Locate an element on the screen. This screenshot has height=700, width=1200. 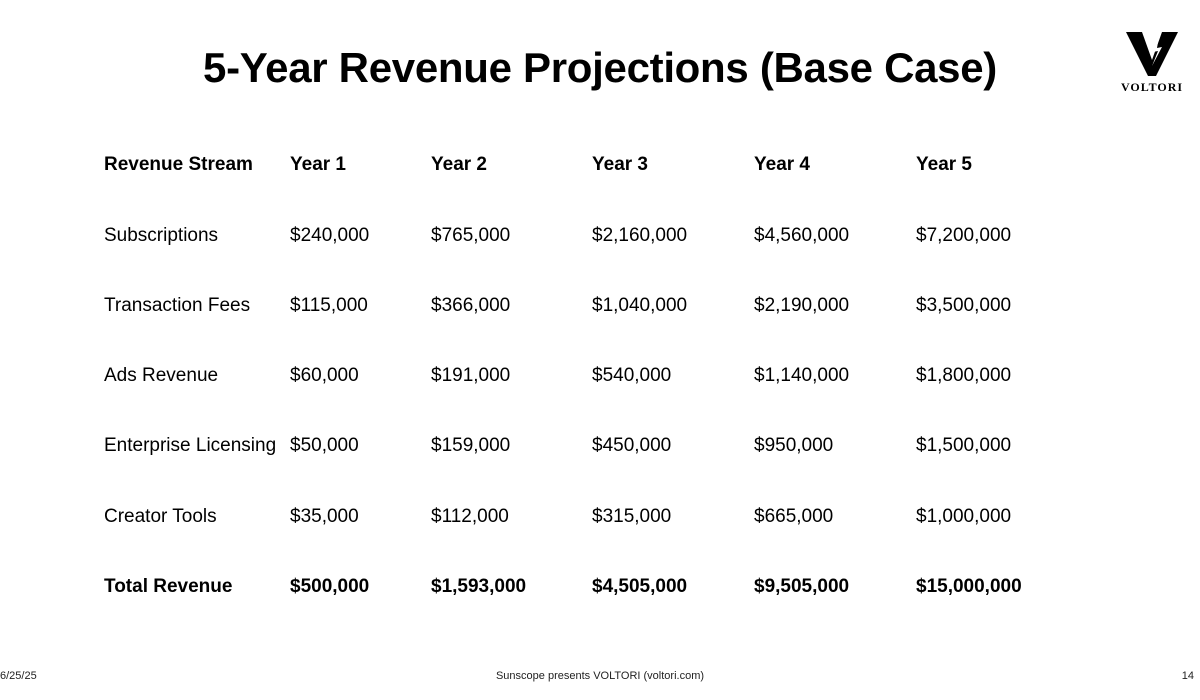
row-label: Ads Revenue is located at coordinates (161, 375).